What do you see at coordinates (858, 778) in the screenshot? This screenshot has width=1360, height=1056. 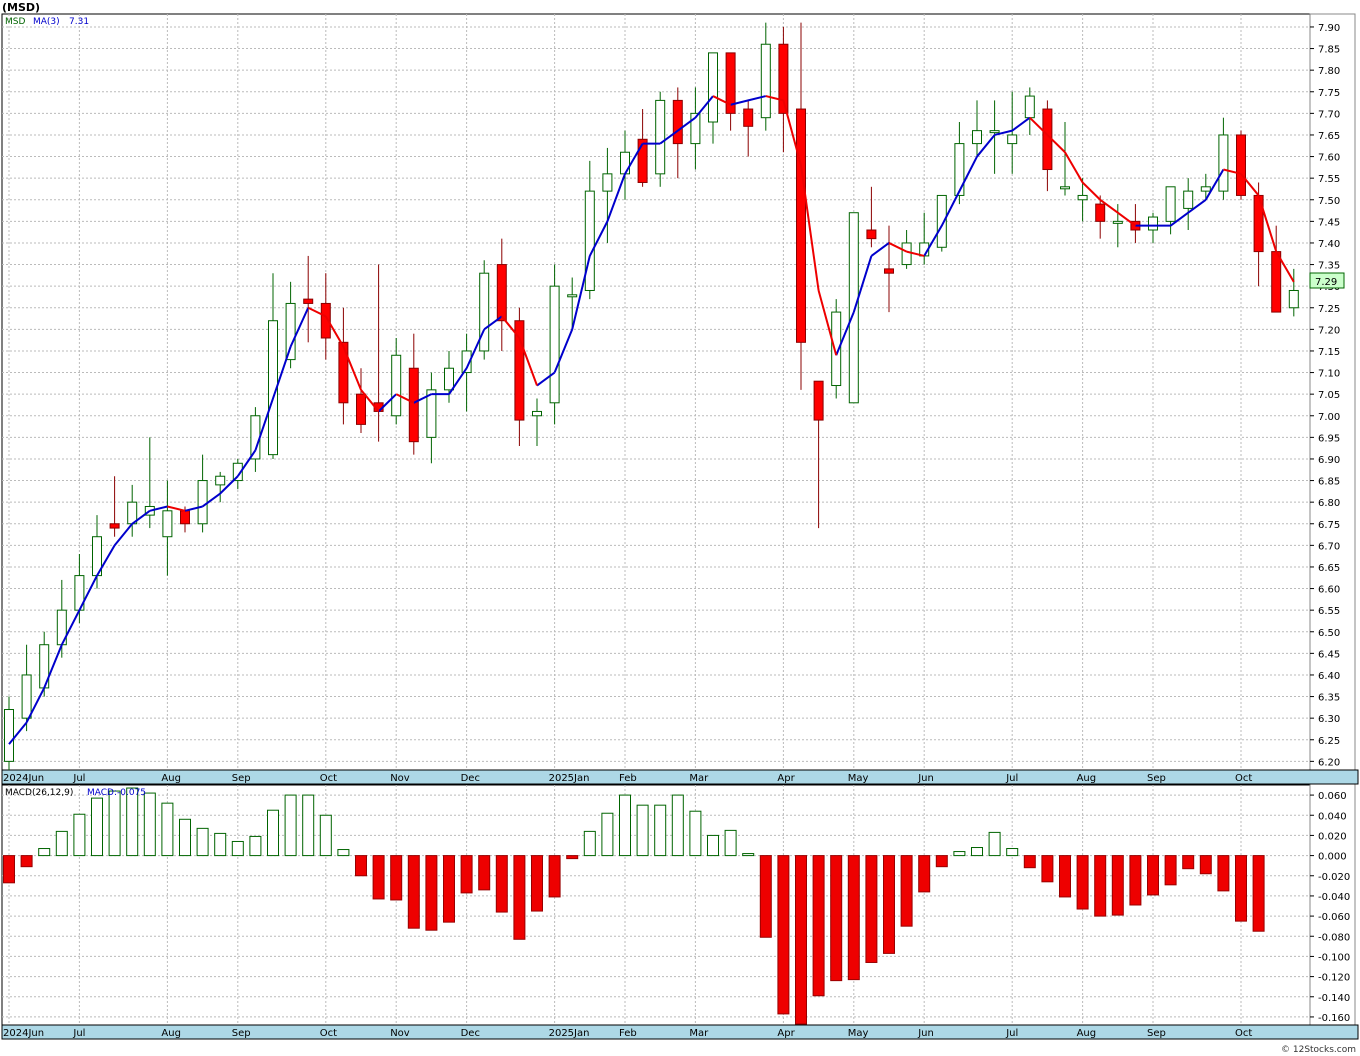 I see `date-label: May` at bounding box center [858, 778].